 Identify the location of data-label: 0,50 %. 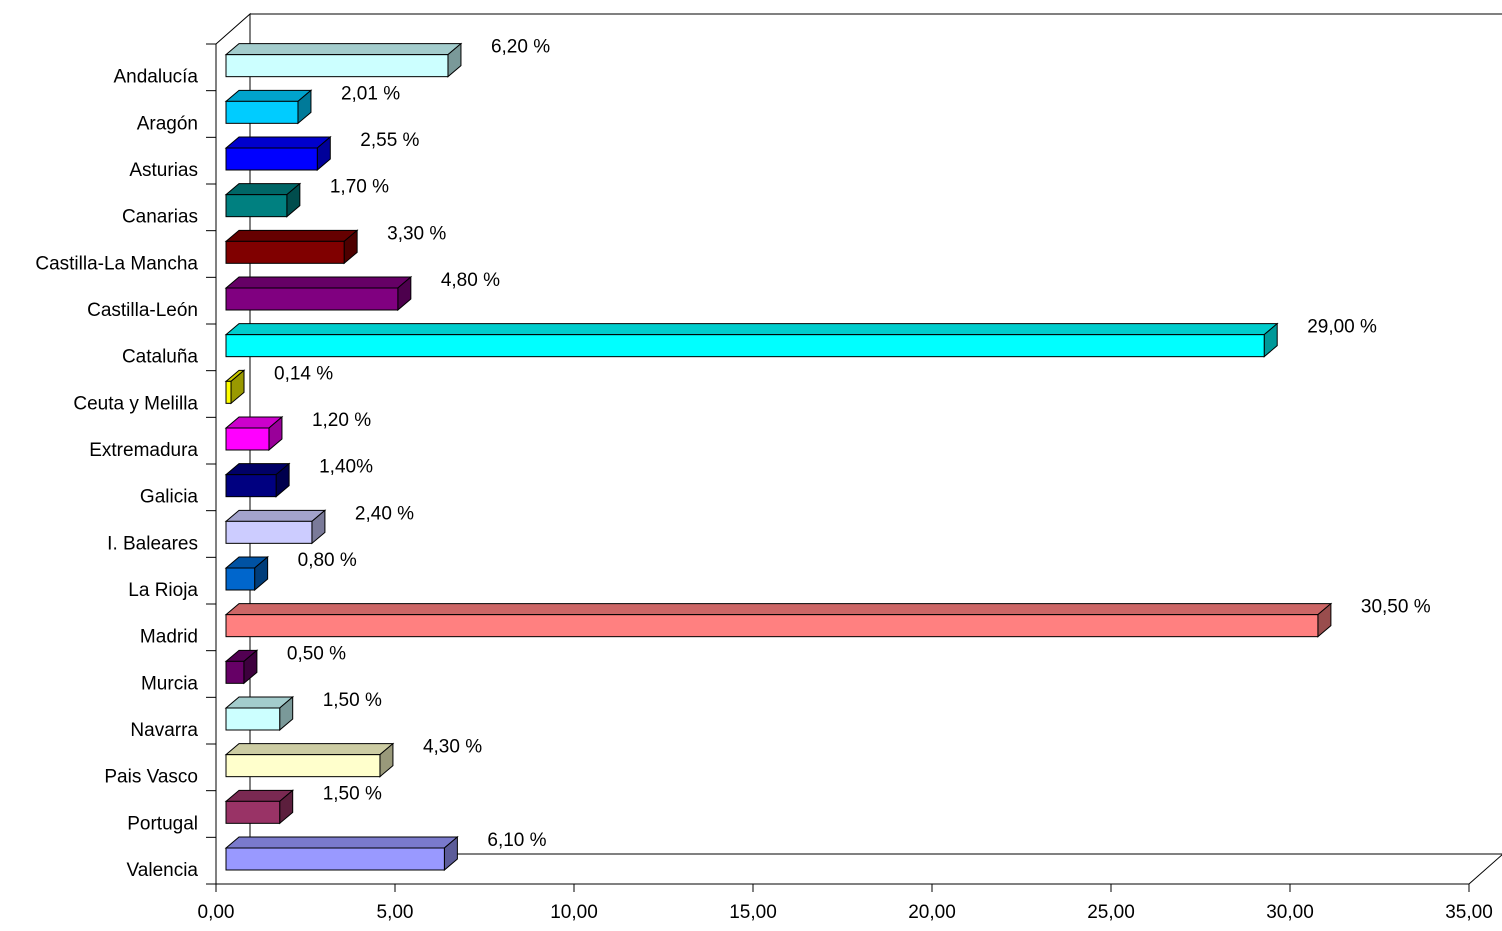
(316, 653).